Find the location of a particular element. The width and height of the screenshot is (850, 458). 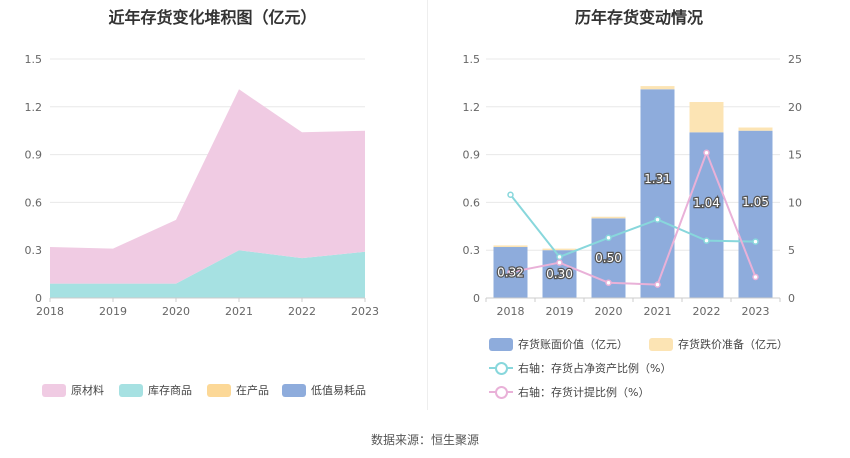

legend-item-wip: 在产品 is located at coordinates (238, 390).